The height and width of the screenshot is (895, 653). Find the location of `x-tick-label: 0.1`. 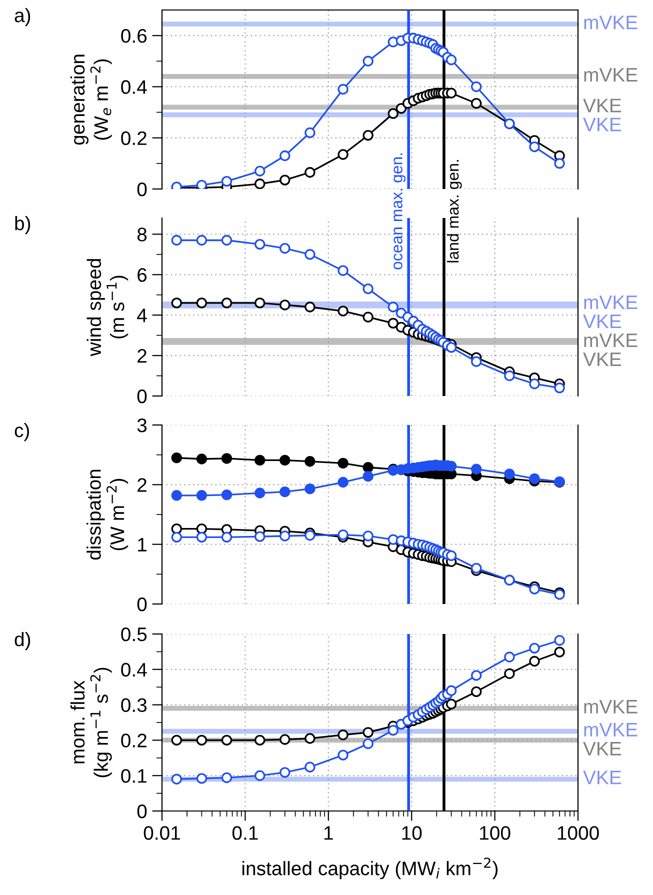

x-tick-label: 0.1 is located at coordinates (245, 833).